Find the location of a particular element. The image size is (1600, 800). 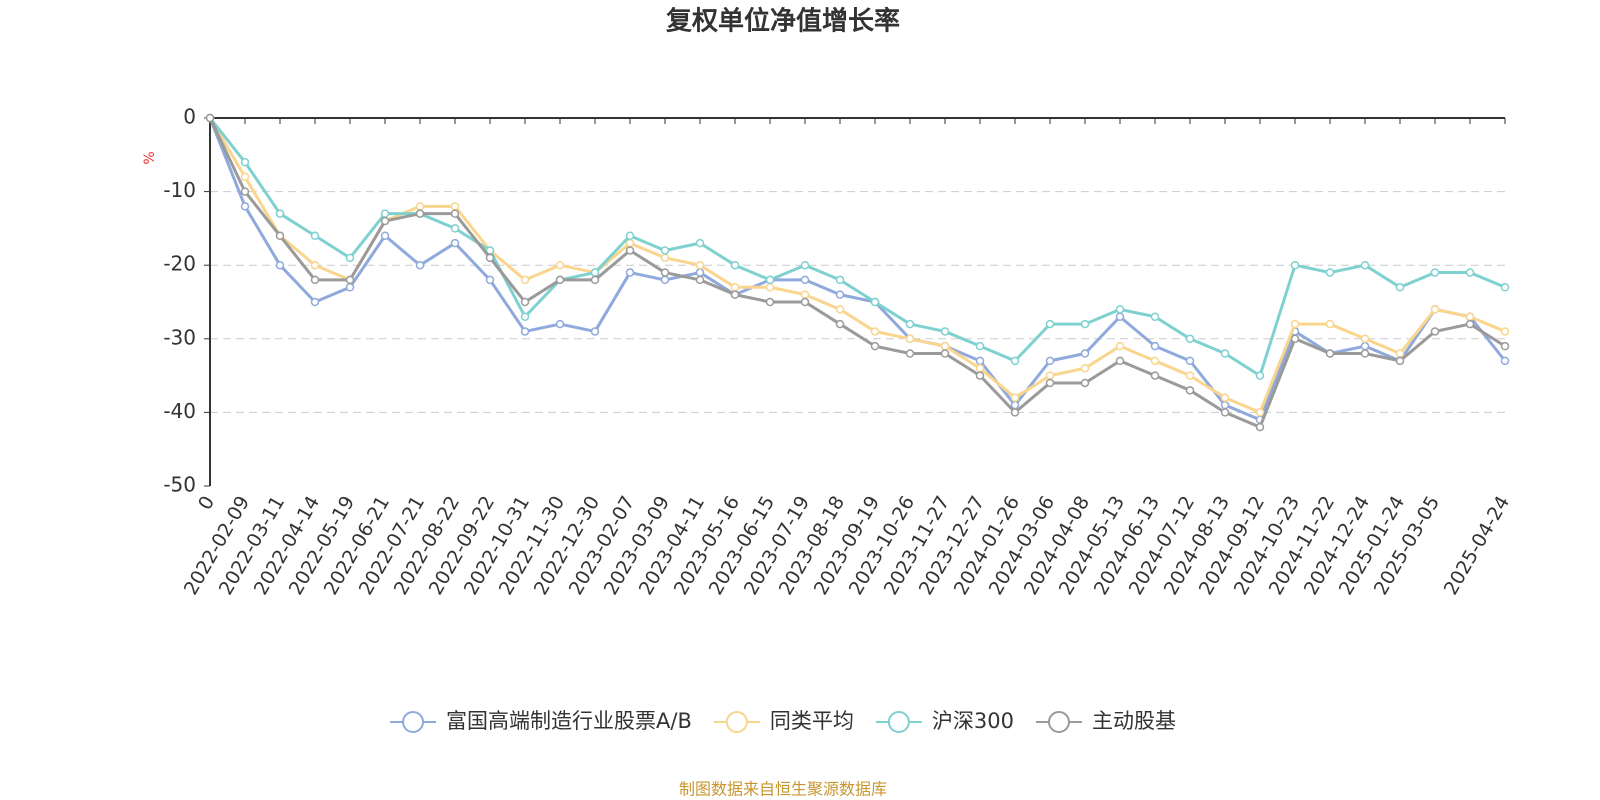

x-tick-label: 2025-04-24 is located at coordinates (1477, 545).